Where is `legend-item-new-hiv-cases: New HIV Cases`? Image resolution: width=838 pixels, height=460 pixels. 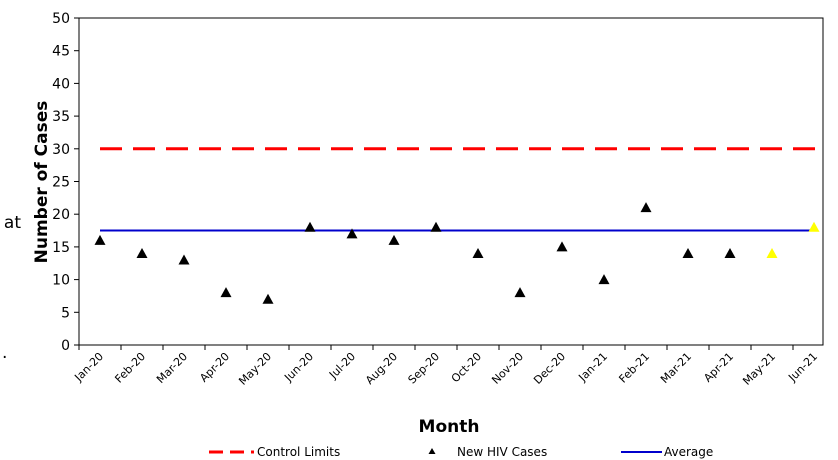
legend-item-new-hiv-cases: New HIV Cases is located at coordinates (487, 452).